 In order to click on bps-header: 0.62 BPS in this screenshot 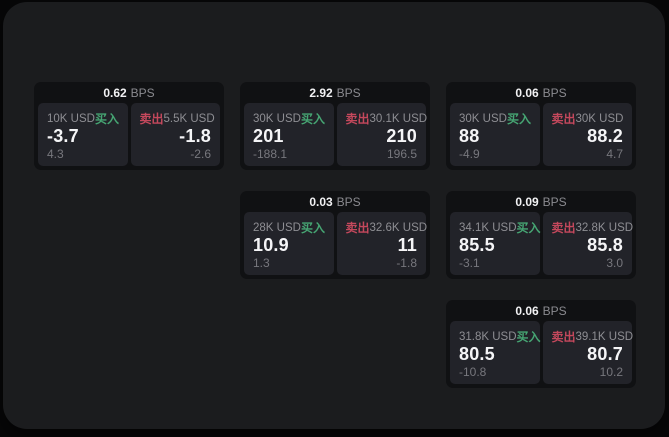, I will do `click(129, 92)`.